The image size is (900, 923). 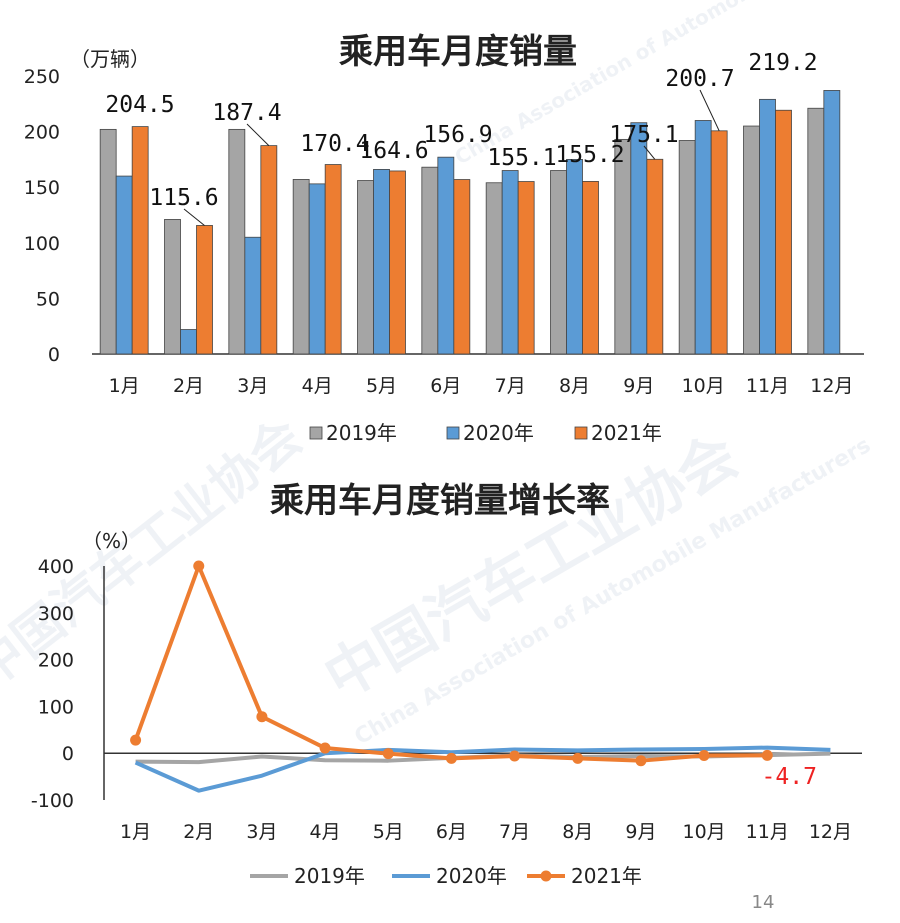 What do you see at coordinates (699, 79) in the screenshot?
I see `bar-chart-data-label: 200.7` at bounding box center [699, 79].